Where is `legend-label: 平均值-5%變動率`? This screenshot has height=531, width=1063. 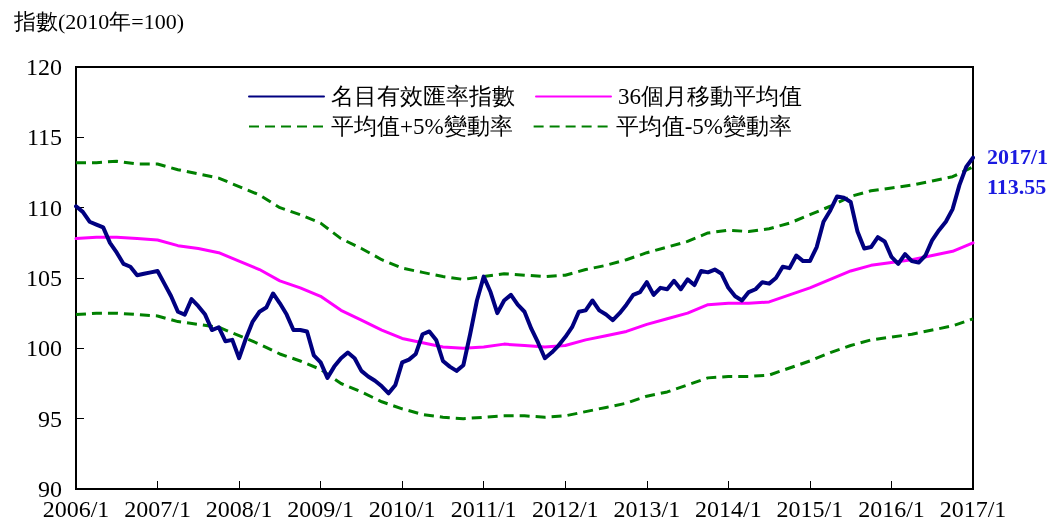
legend-label: 平均值-5%變動率 is located at coordinates (703, 126).